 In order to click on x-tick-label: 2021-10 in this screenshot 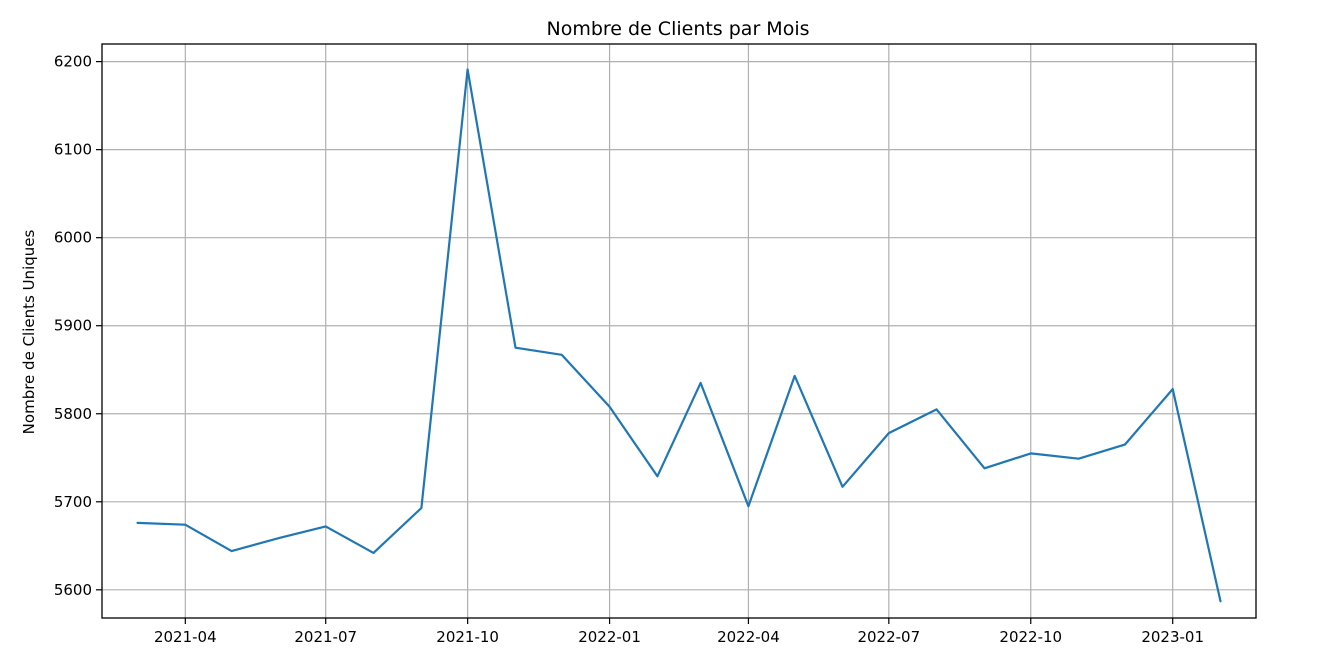, I will do `click(467, 637)`.